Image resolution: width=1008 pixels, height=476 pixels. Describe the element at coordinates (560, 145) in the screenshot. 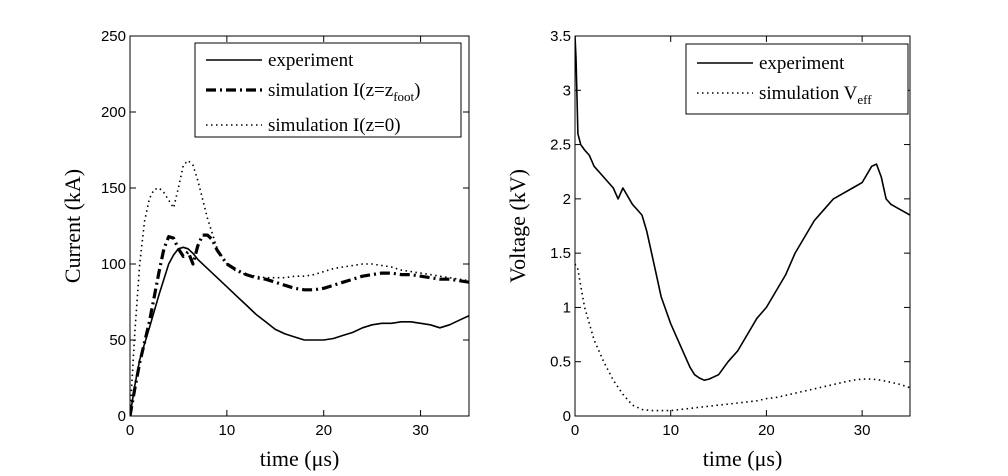

I see `y-tick-label: 2.5` at that location.